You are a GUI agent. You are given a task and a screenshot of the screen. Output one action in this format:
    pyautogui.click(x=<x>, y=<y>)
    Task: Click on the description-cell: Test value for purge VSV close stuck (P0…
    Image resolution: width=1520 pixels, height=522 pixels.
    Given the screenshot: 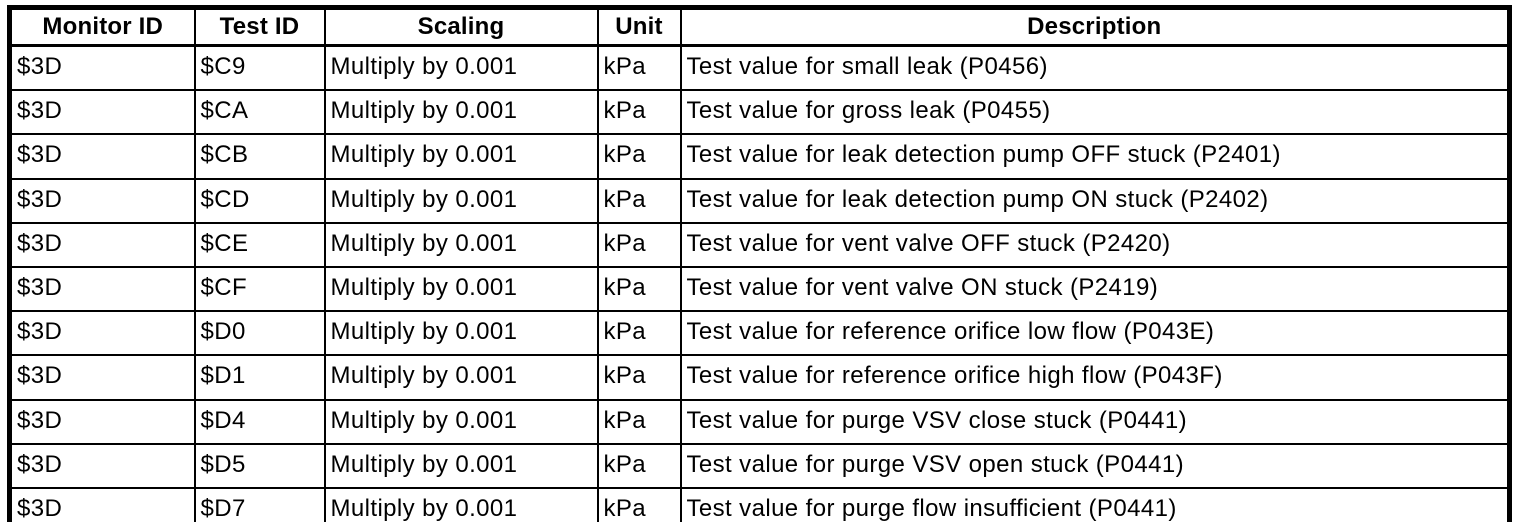 What is the action you would take?
    pyautogui.click(x=1095, y=421)
    